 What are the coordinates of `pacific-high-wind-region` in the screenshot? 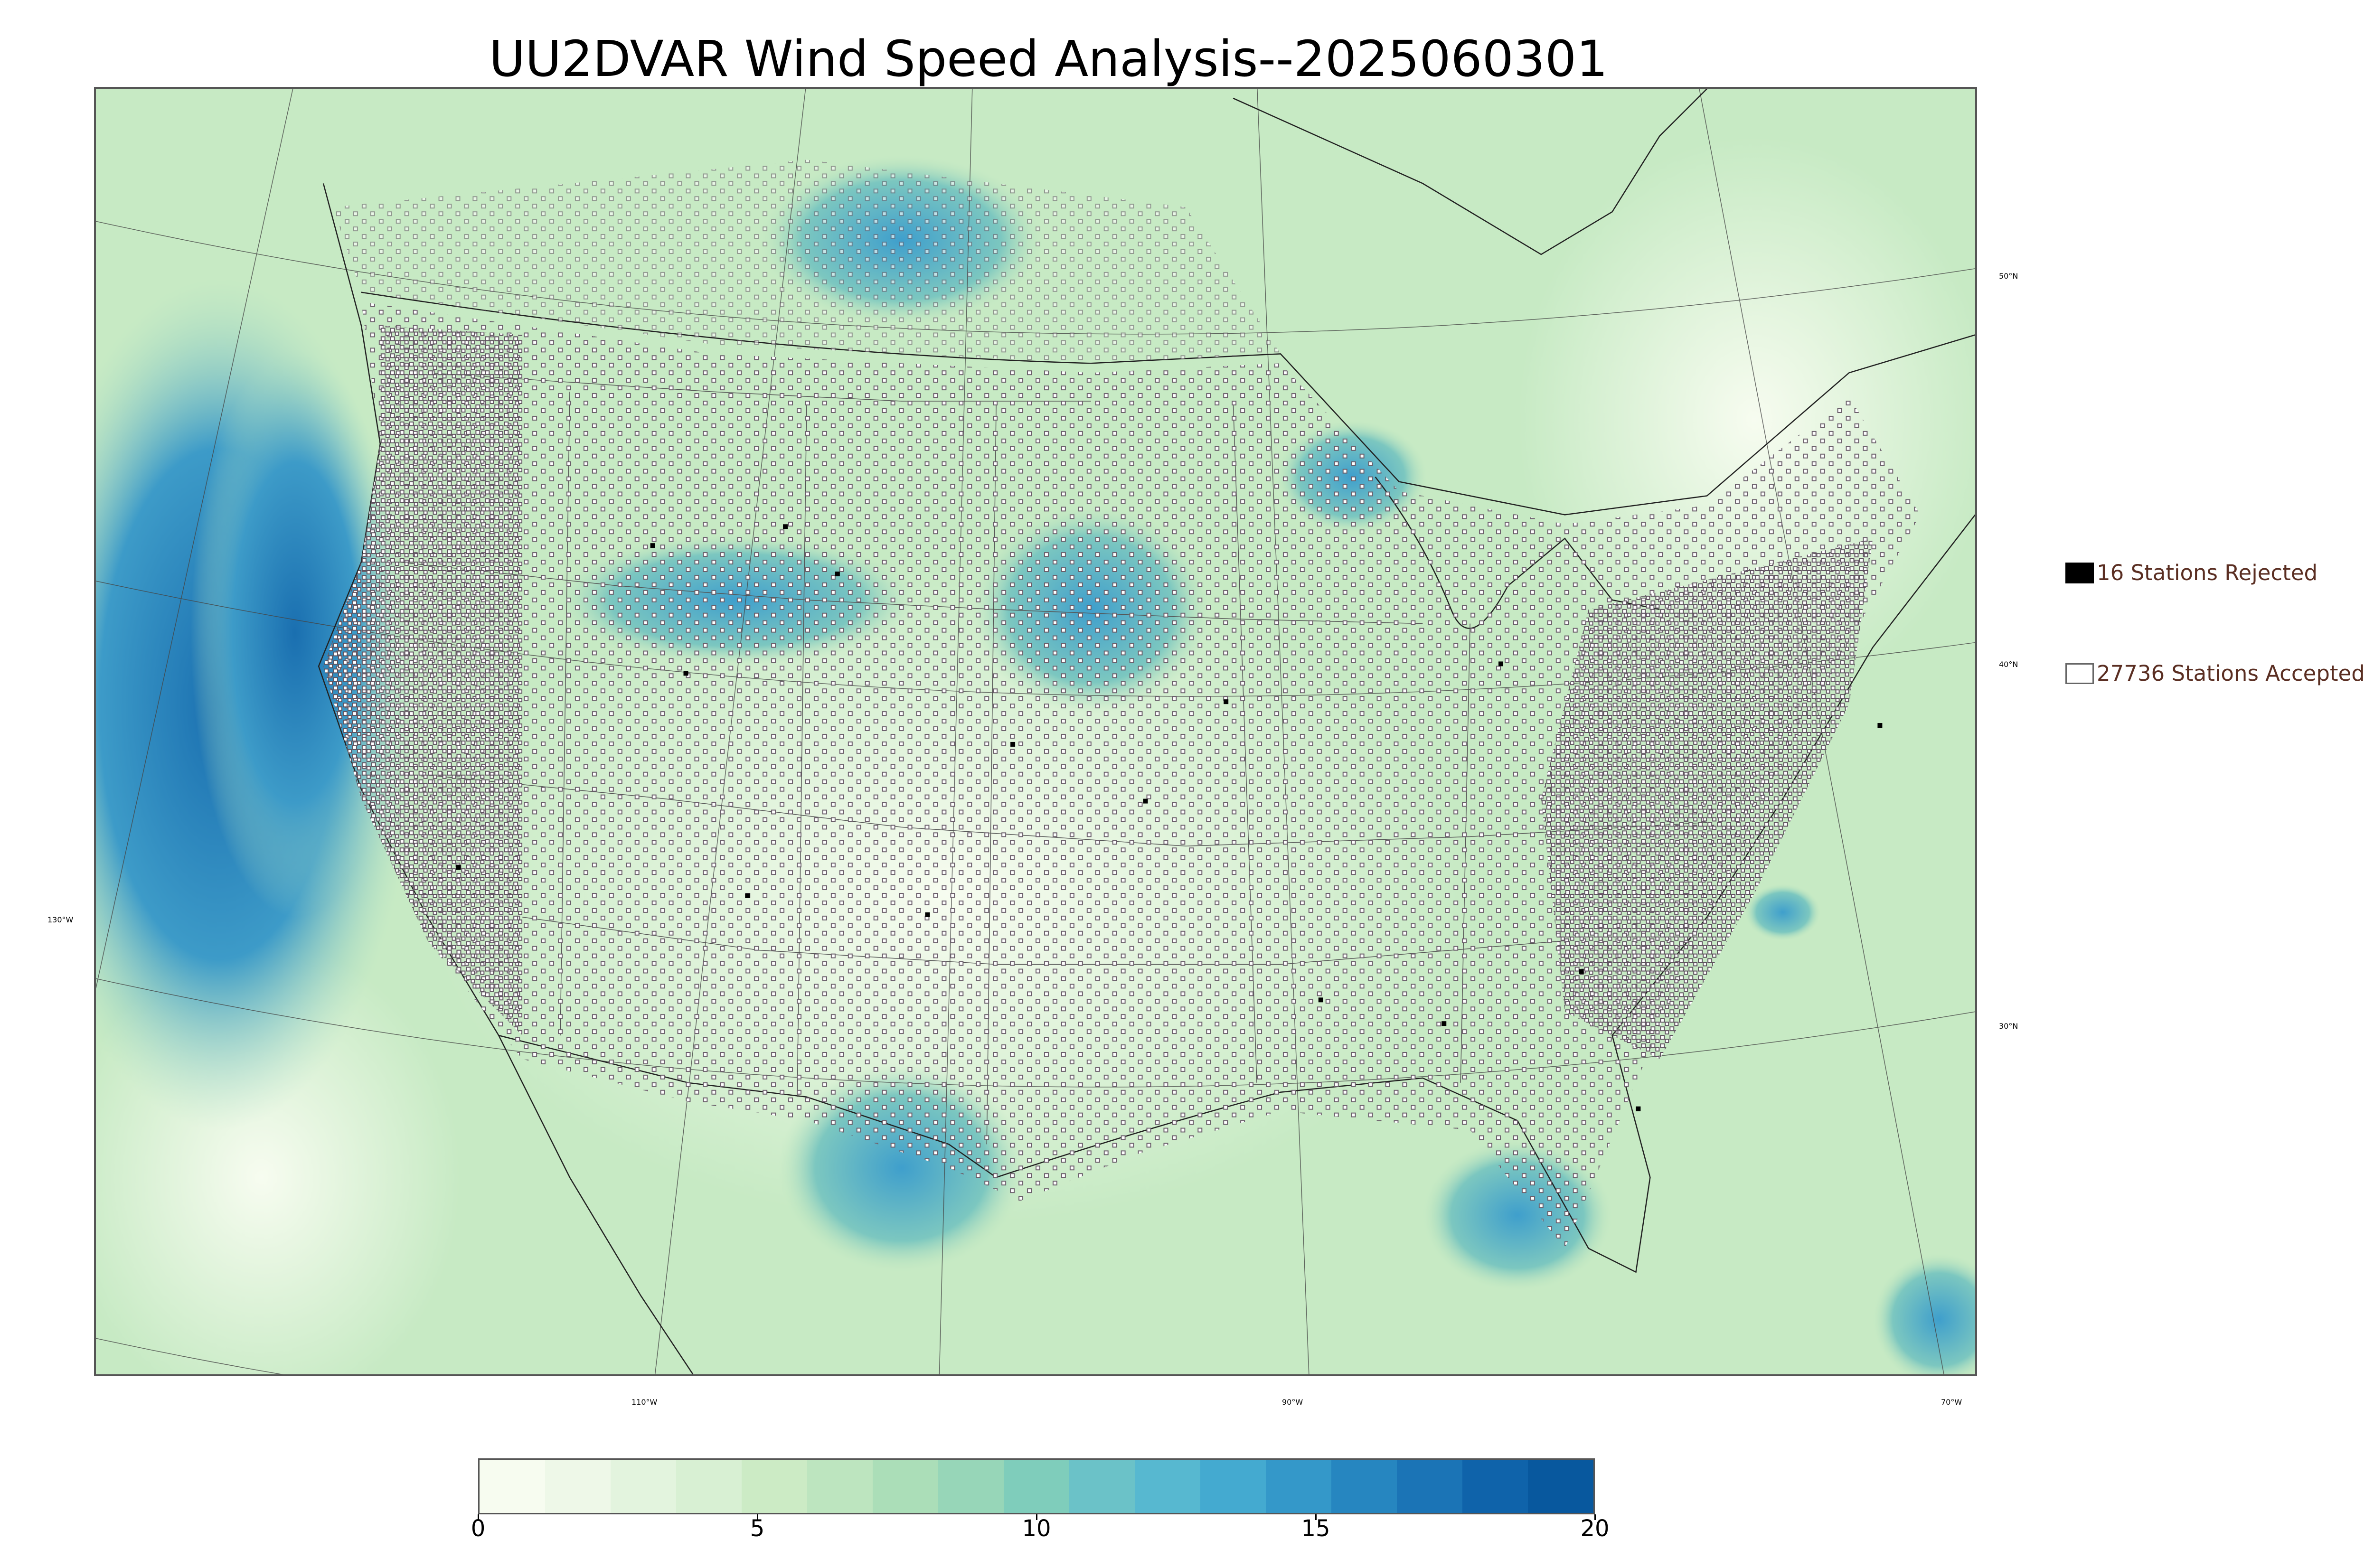 It's located at (294, 633).